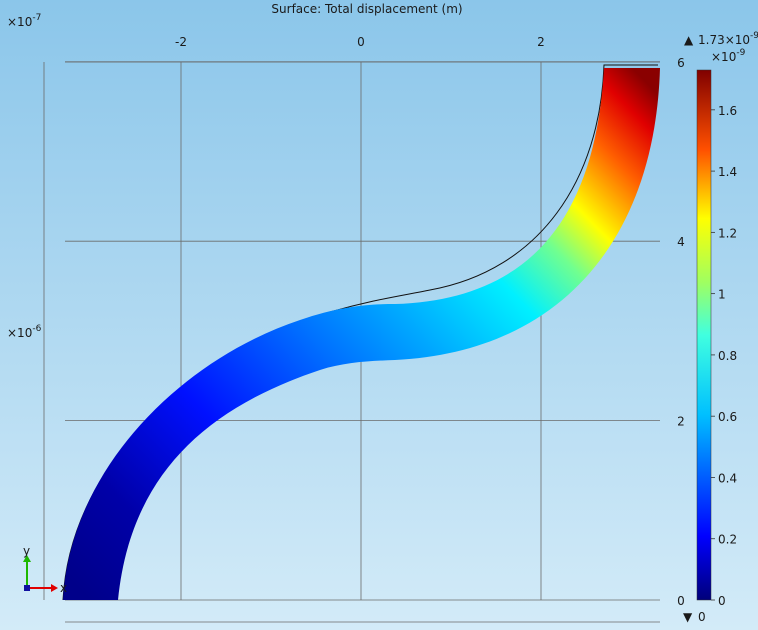 This screenshot has width=758, height=630. I want to click on colorbar-min-label: 0, so click(702, 617).